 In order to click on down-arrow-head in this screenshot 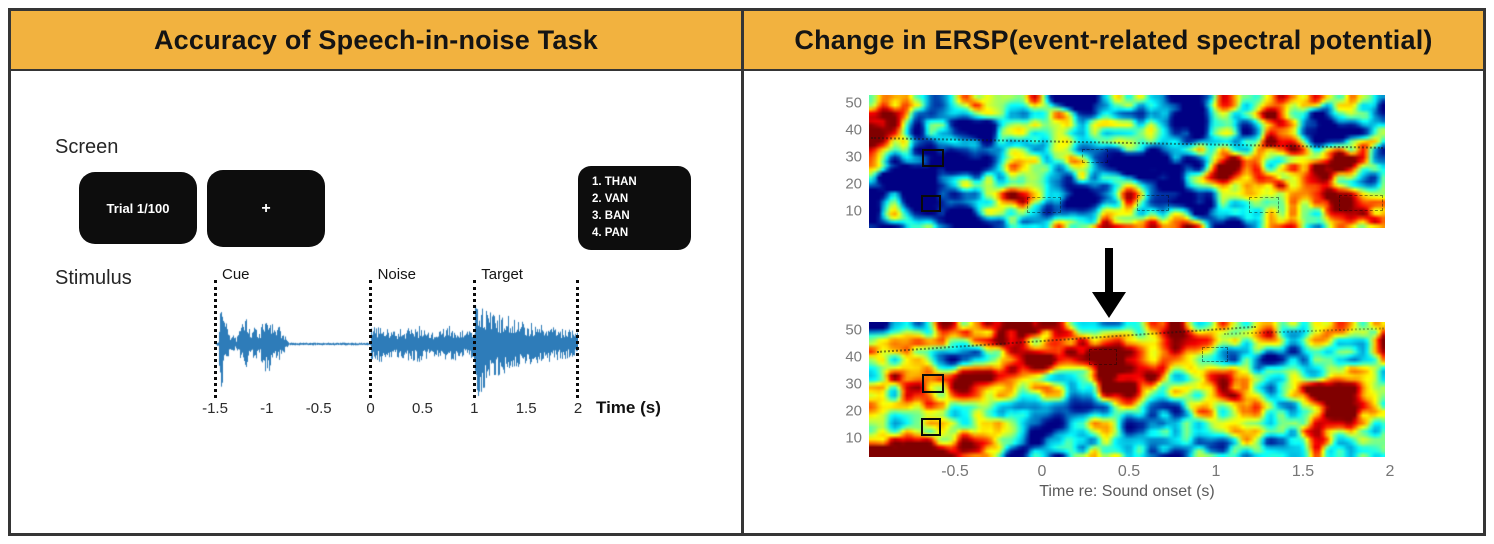, I will do `click(1109, 305)`.